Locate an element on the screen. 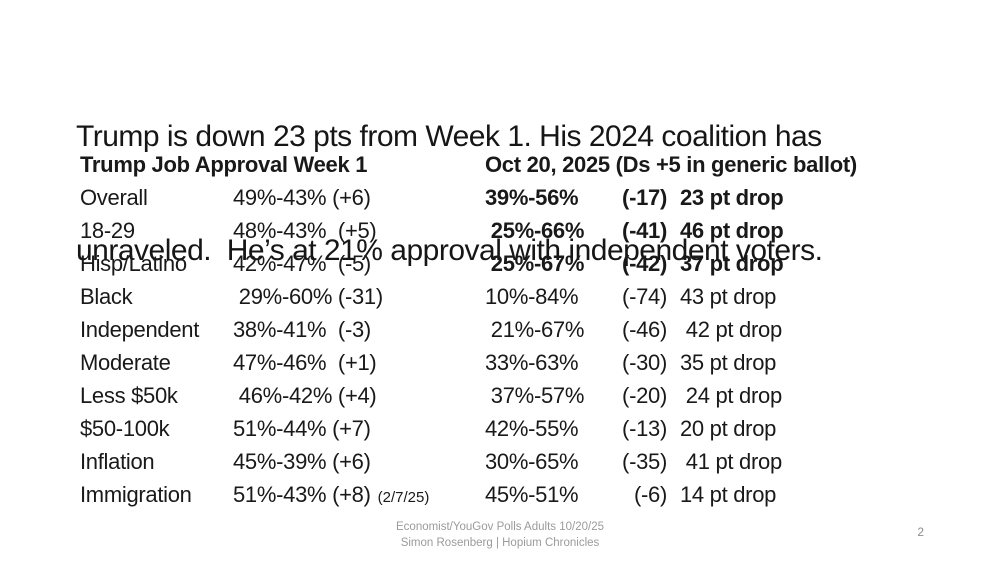 The height and width of the screenshot is (563, 1000). table-row: 39%-56% (-17) 23 pt drop is located at coordinates (705, 197).